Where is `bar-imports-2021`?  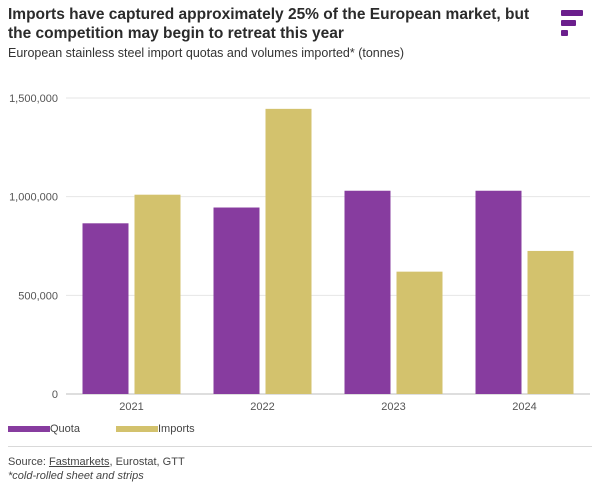 bar-imports-2021 is located at coordinates (157, 294).